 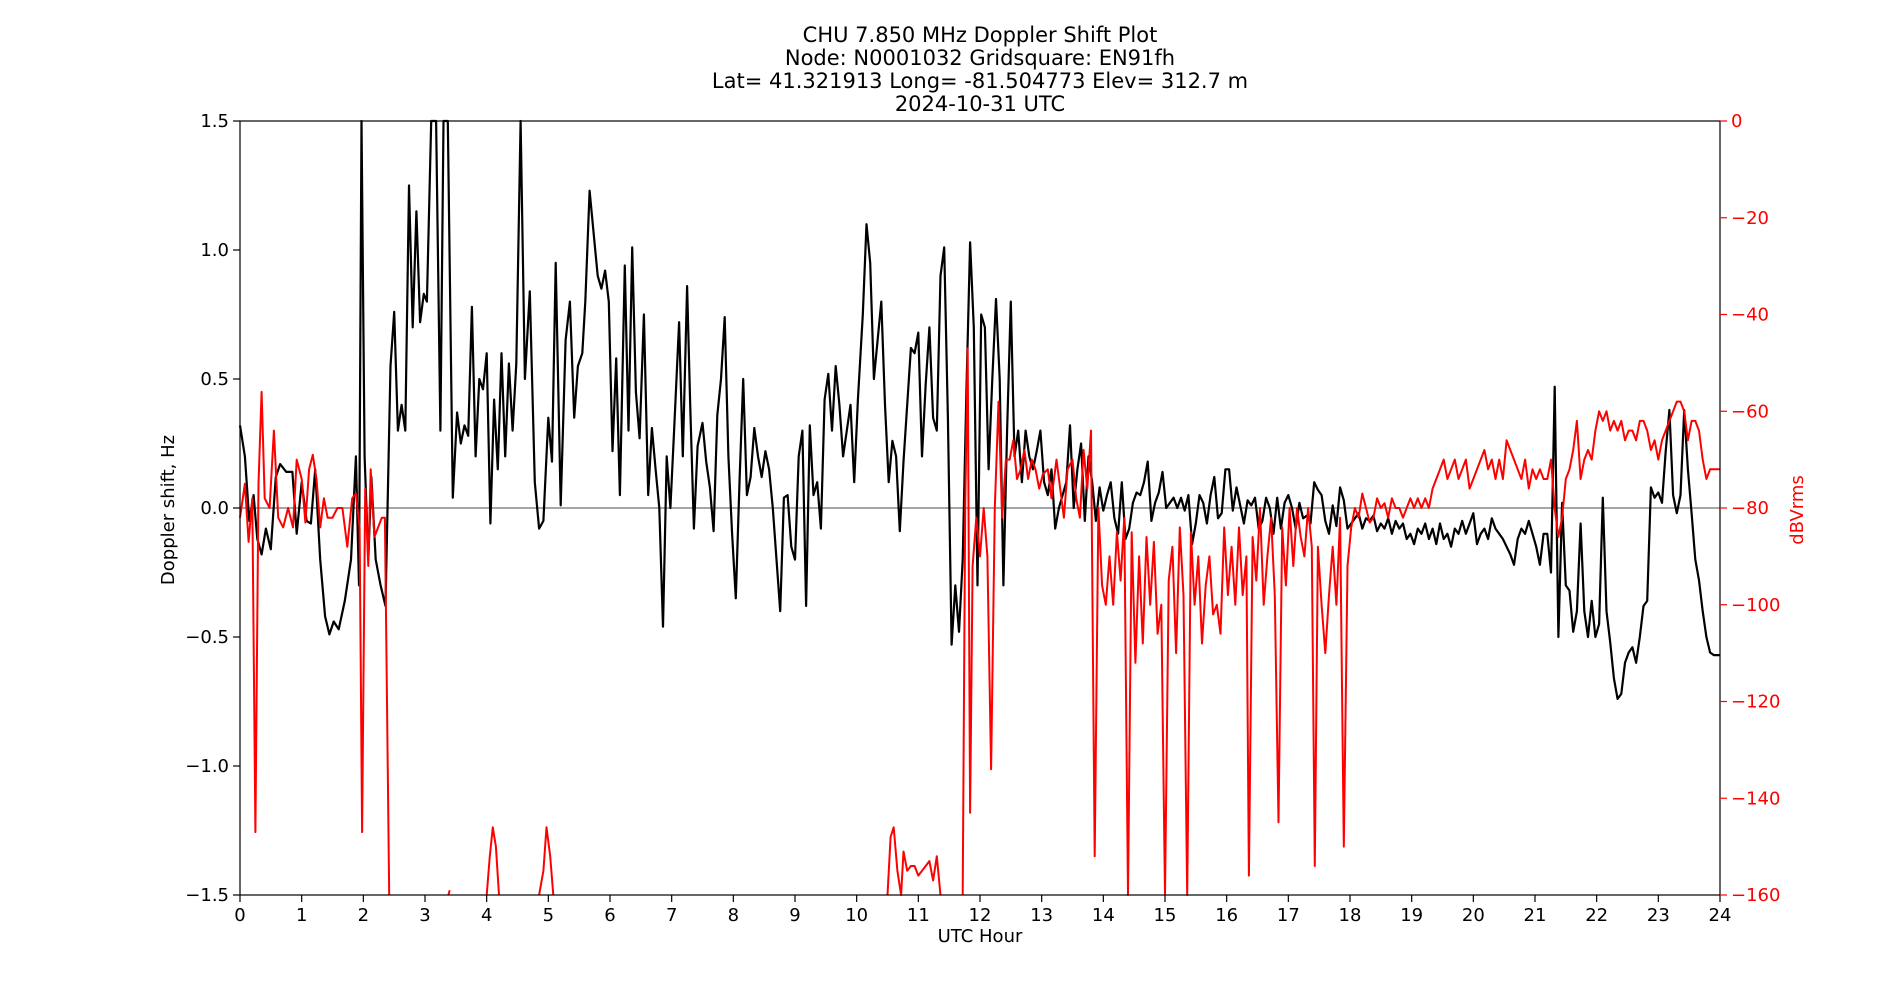 I want to click on x-tick-label: 11, so click(x=918, y=915).